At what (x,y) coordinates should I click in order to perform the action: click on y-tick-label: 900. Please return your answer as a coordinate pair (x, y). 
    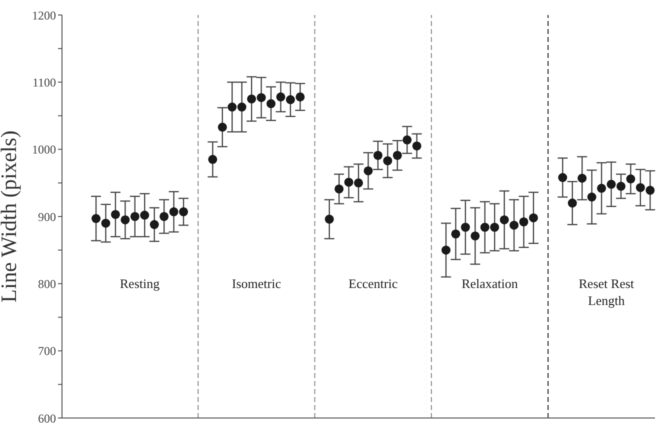
    Looking at the image, I should click on (47, 217).